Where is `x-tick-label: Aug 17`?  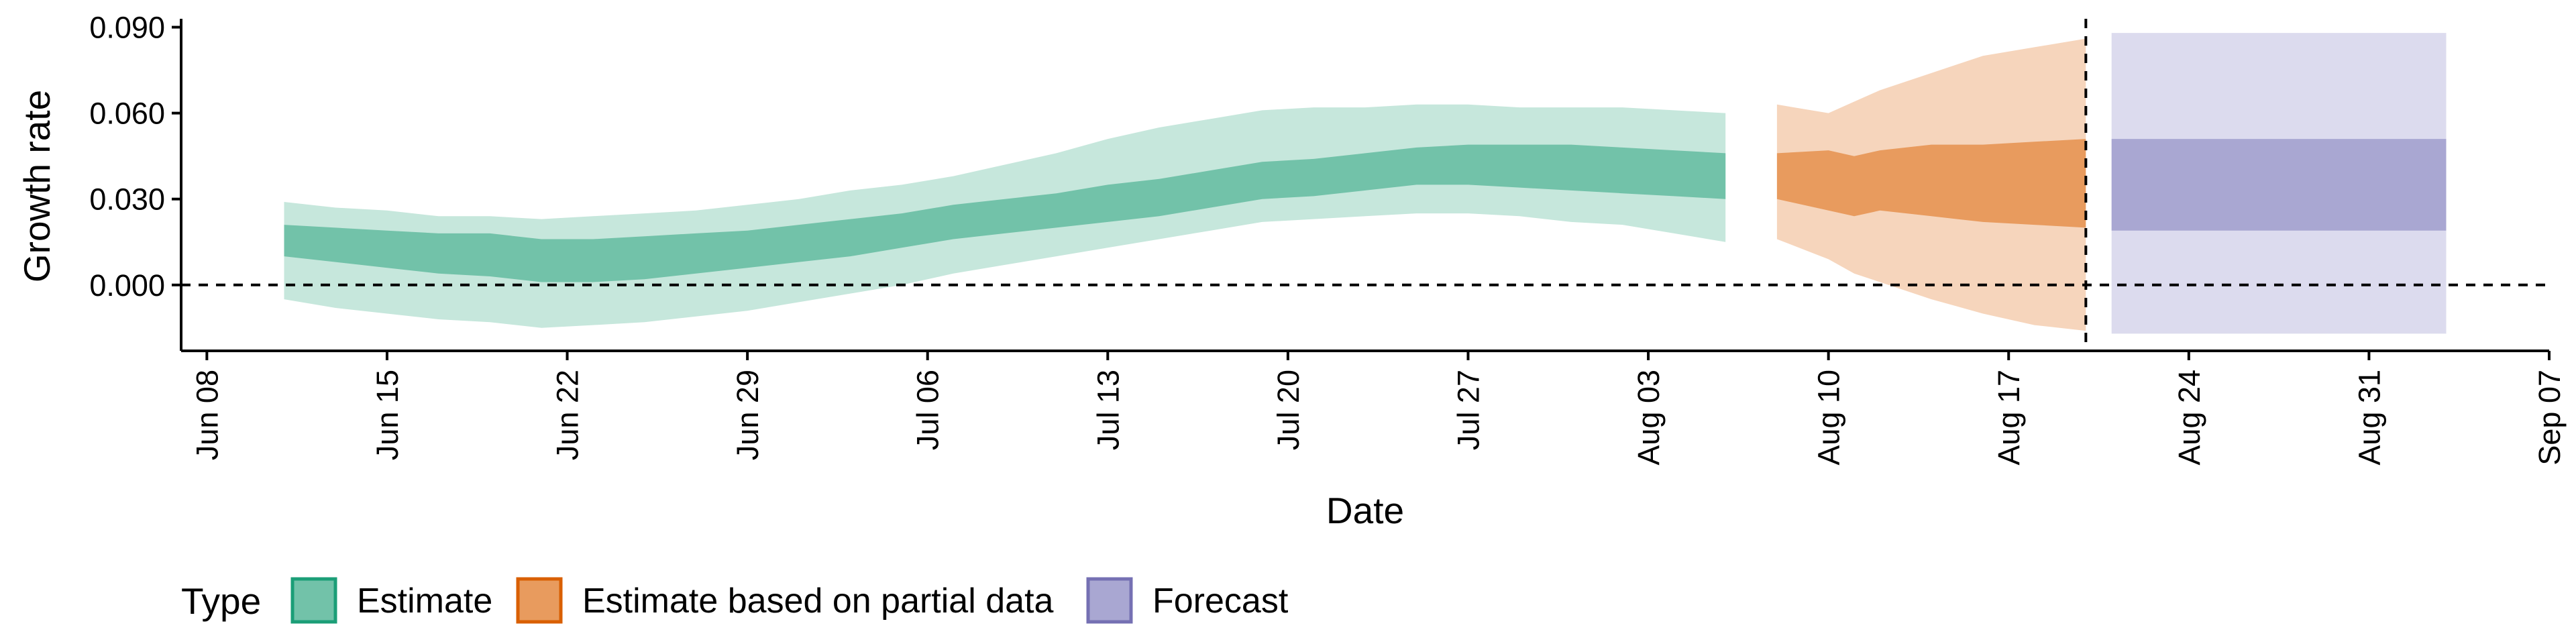
x-tick-label: Aug 17 is located at coordinates (2009, 418).